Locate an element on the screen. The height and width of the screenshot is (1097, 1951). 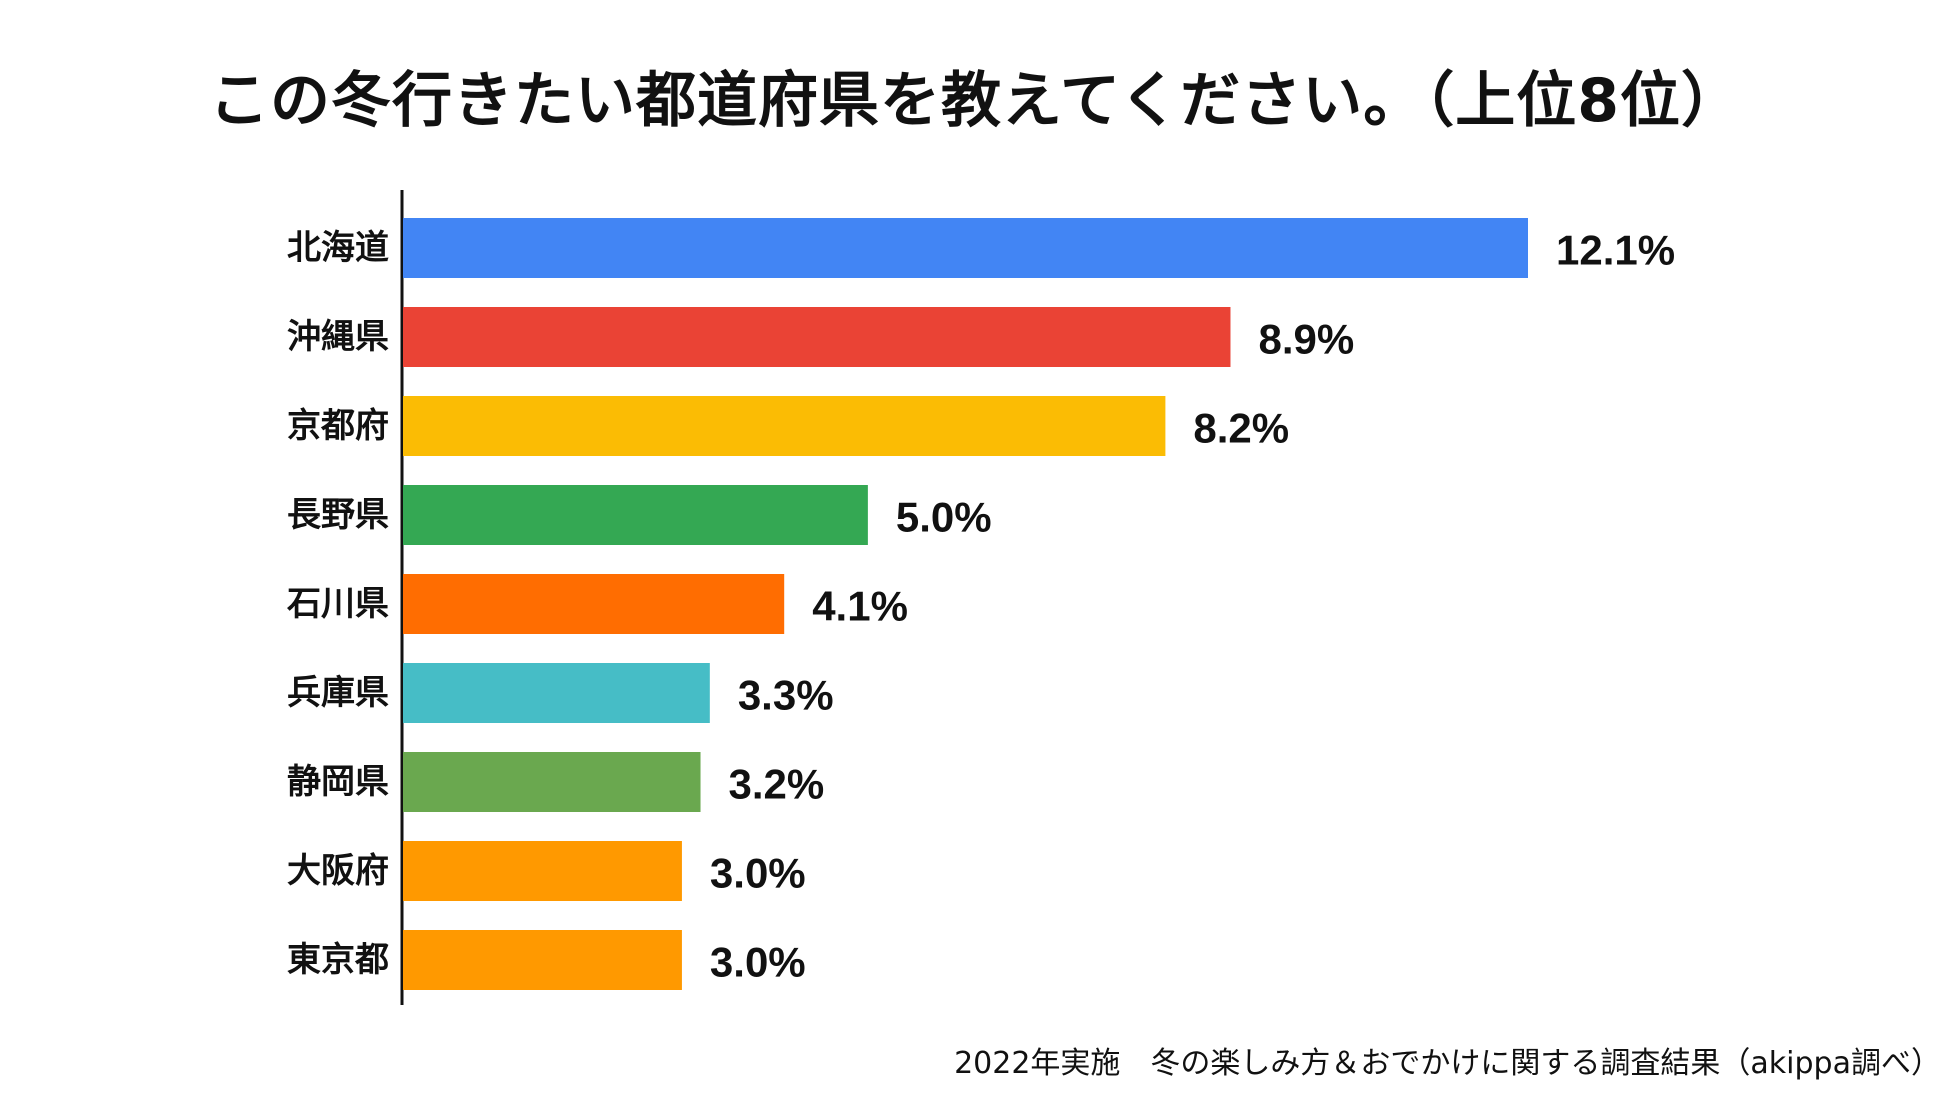
value-label: 12.1% is located at coordinates (1615, 250).